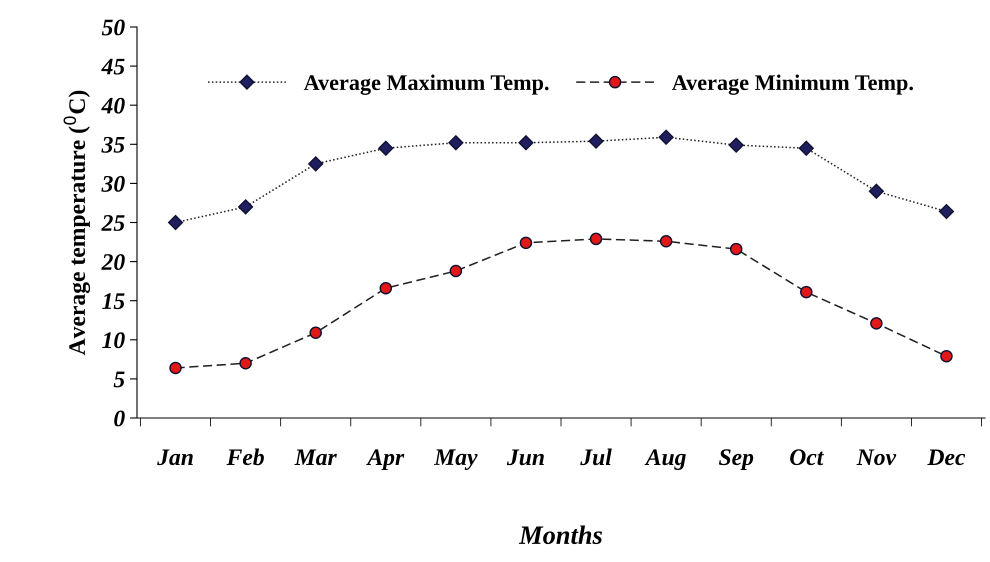 The width and height of the screenshot is (990, 562). I want to click on x-tick-label: May, so click(456, 459).